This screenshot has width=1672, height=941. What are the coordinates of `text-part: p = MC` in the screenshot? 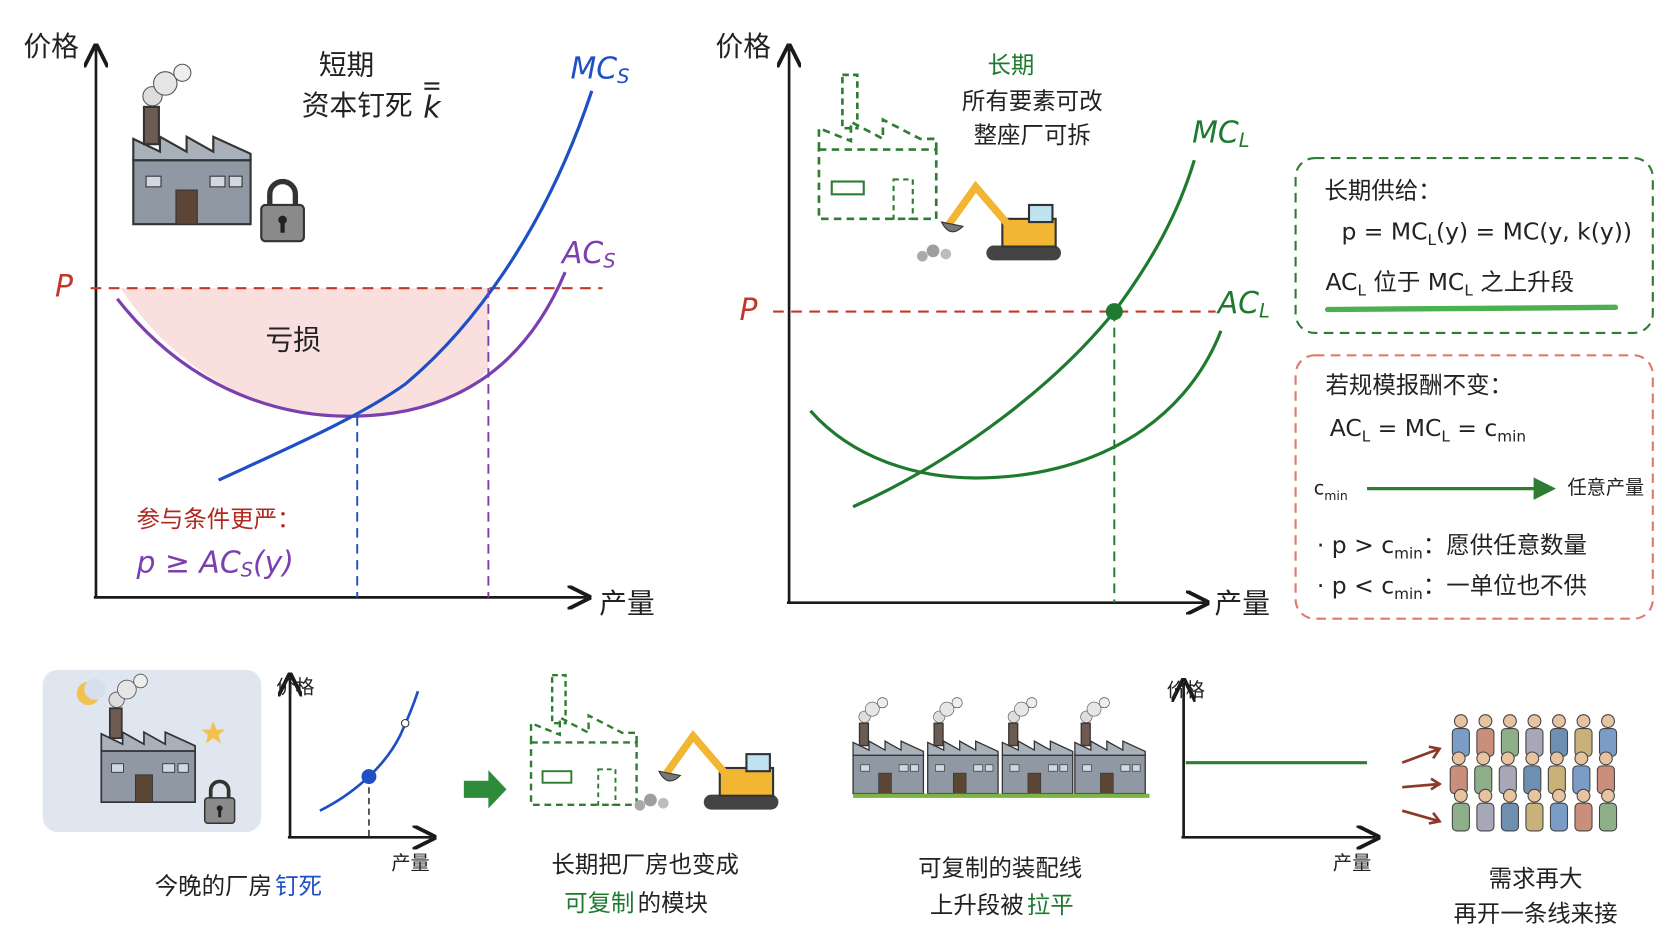 It's located at (1384, 231).